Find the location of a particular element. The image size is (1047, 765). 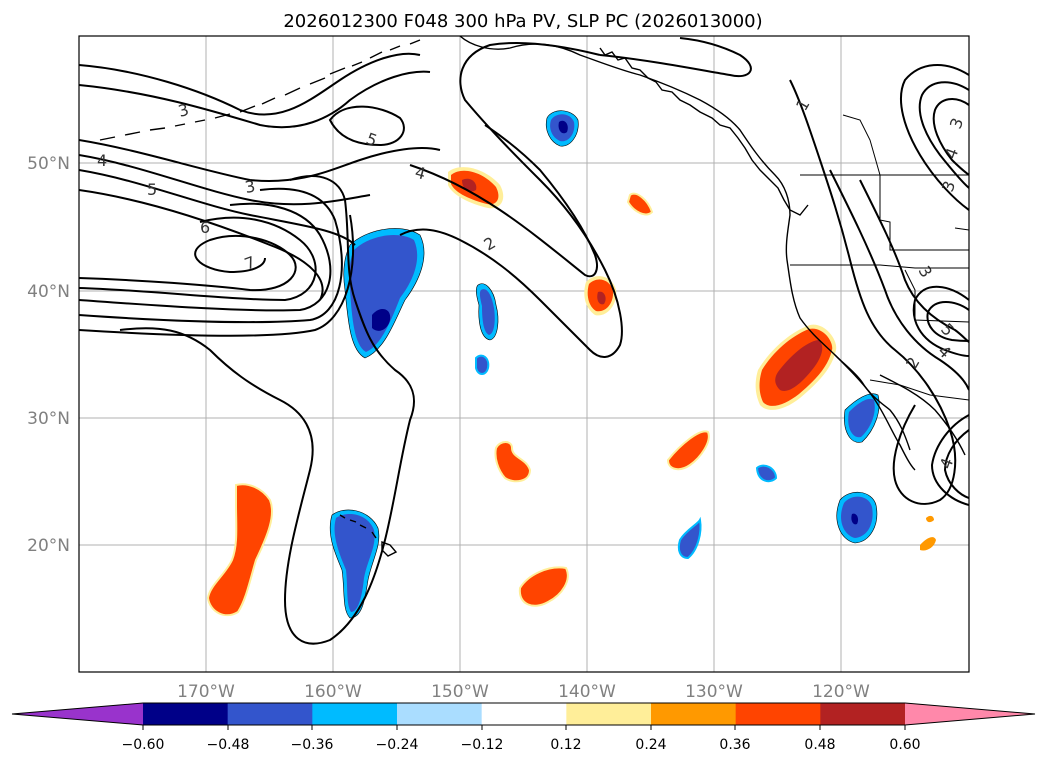

latitude-labels: 50°N 40°N 30°N 20°N is located at coordinates (48, 355).